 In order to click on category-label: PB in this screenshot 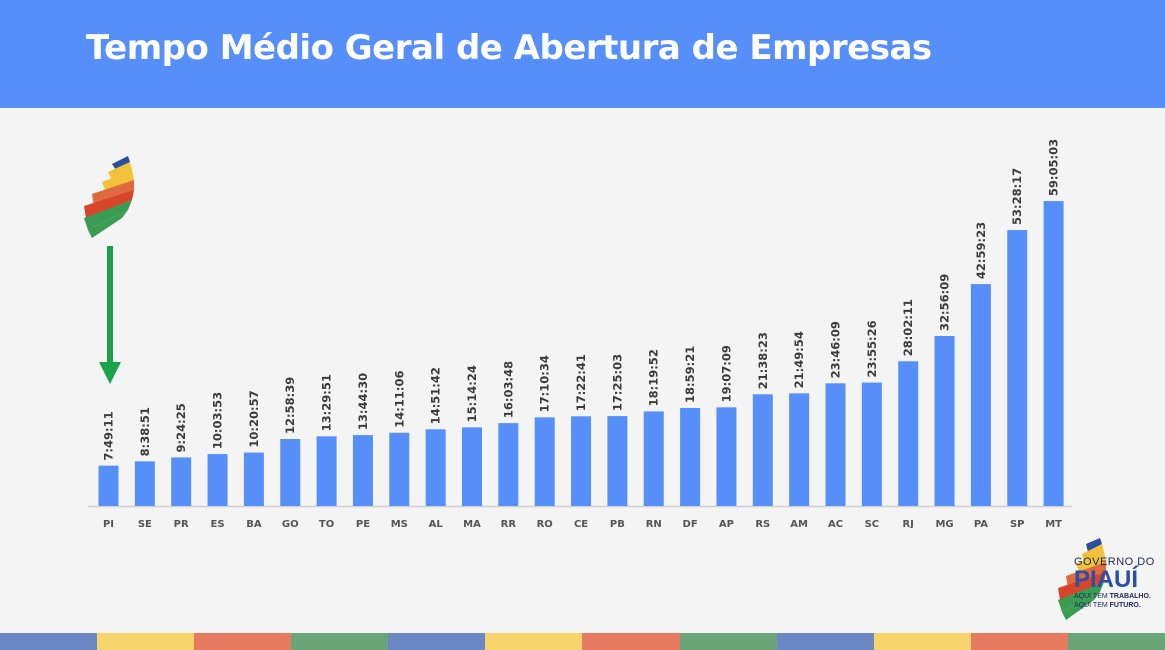, I will do `click(617, 523)`.